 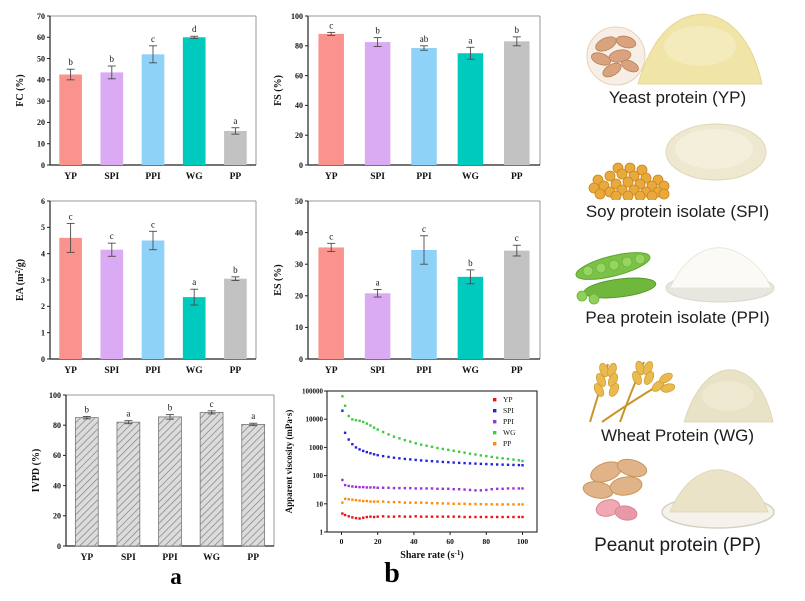 I want to click on wheat-protein-image, so click(x=680, y=391).